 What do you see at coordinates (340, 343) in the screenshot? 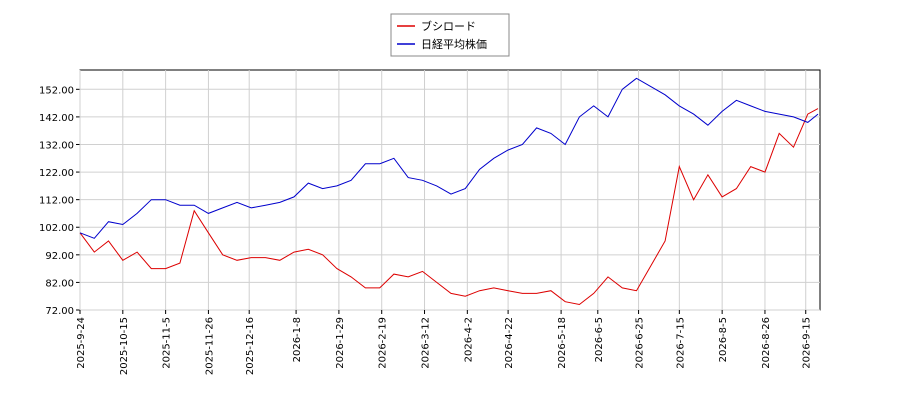
I see `x-tick-label: 2026-1-29` at bounding box center [340, 343].